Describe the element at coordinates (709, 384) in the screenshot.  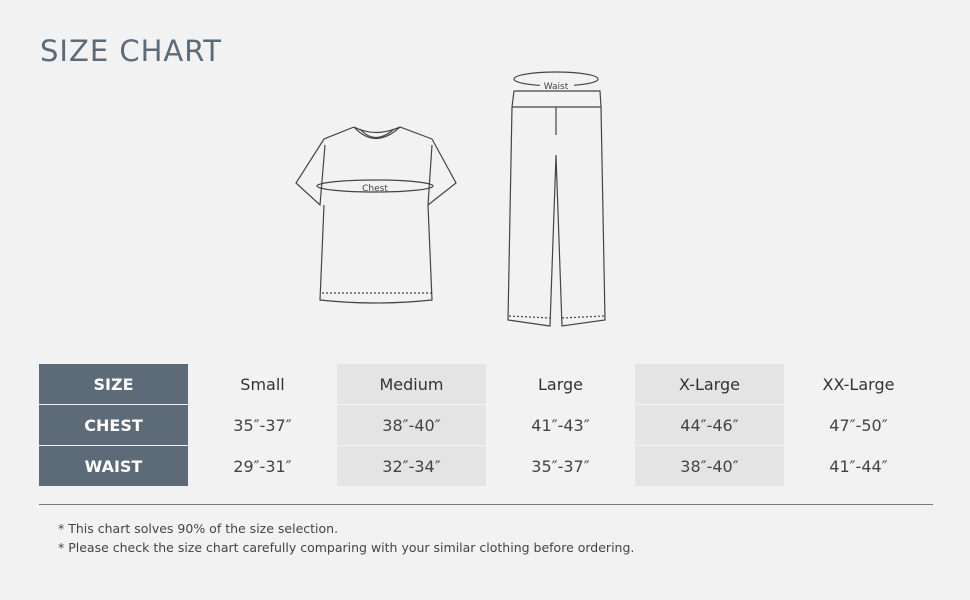
I see `size-x-large: X-Large` at that location.